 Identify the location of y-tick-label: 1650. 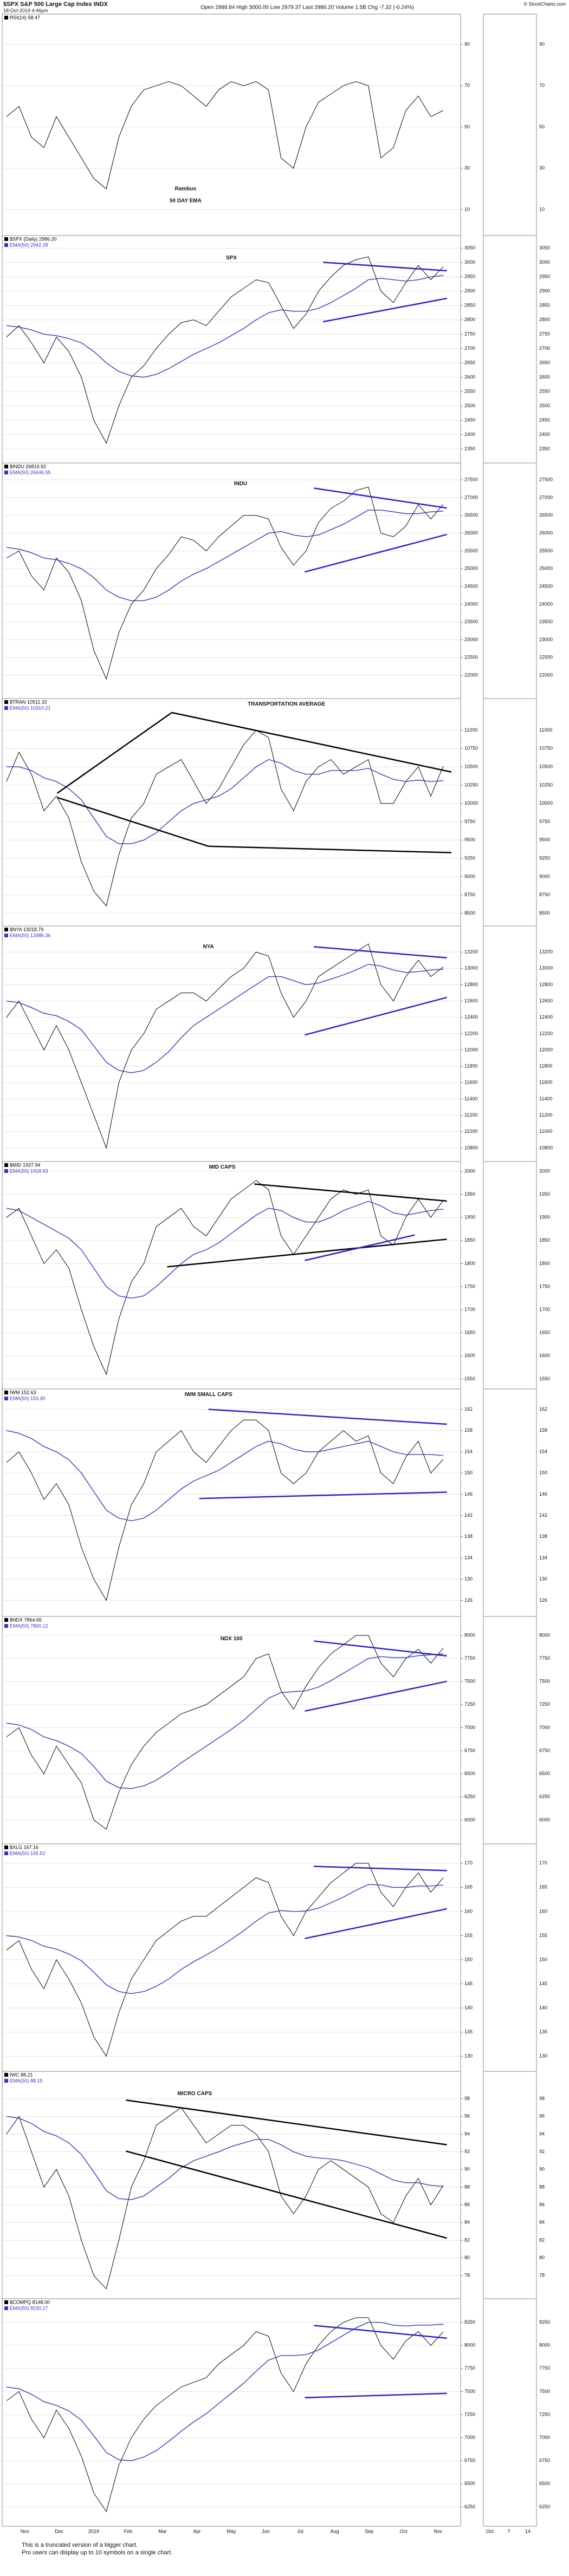
(469, 1332).